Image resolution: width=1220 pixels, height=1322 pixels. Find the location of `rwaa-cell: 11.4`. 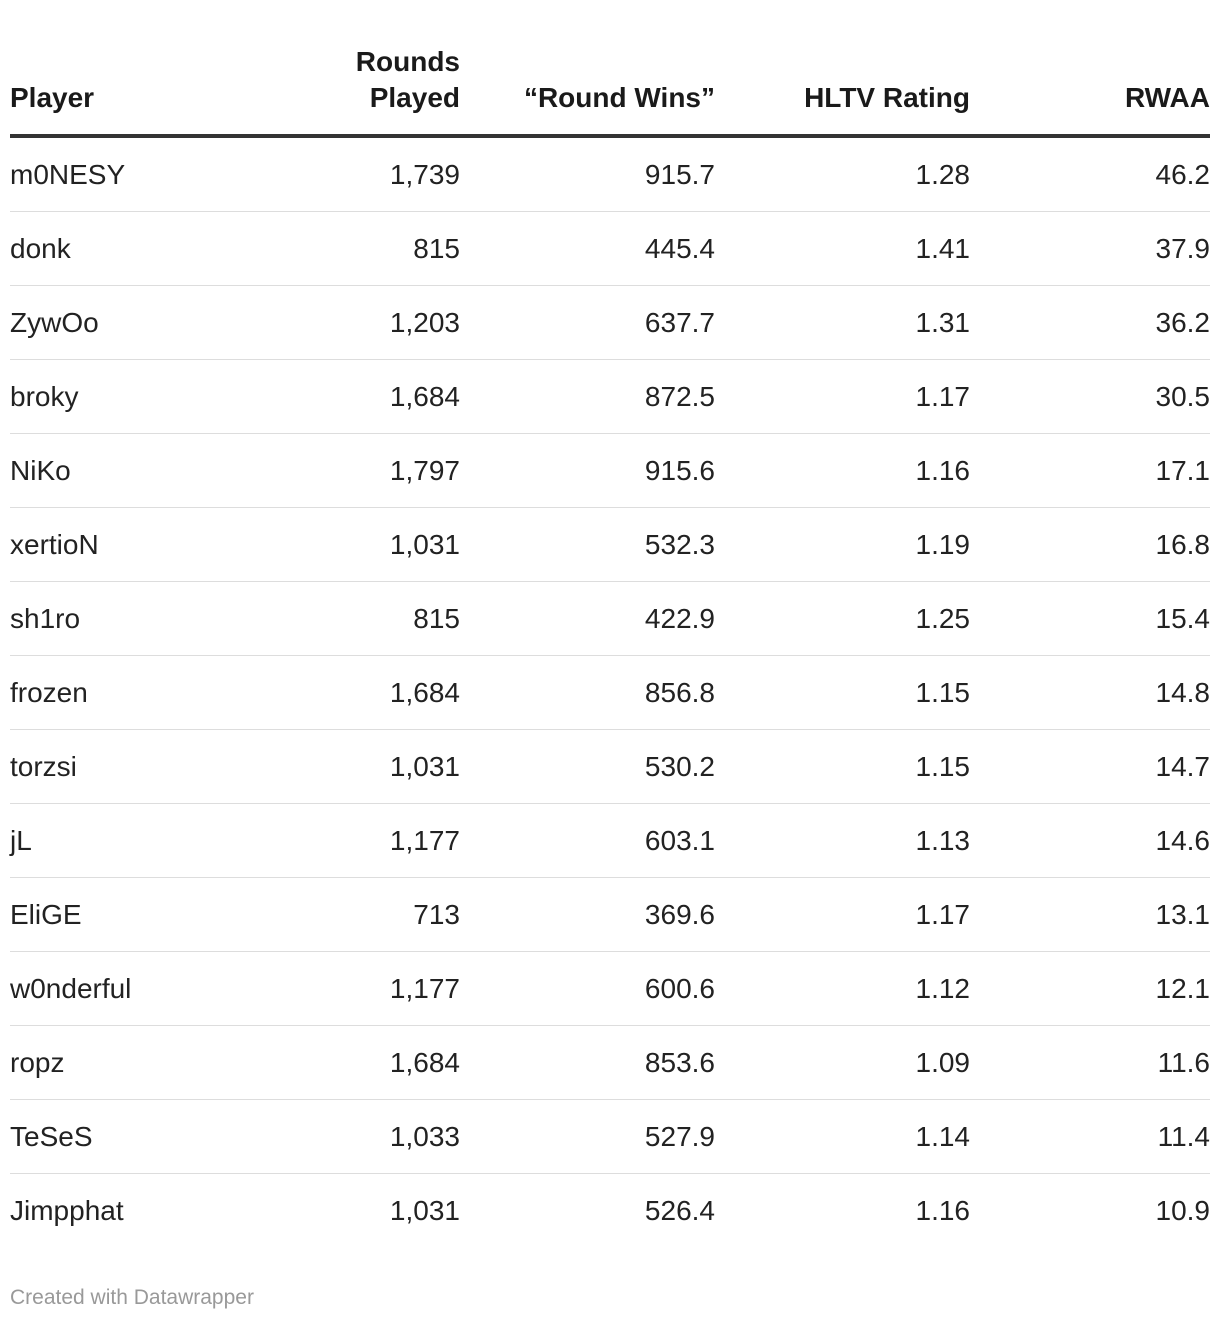

rwaa-cell: 11.4 is located at coordinates (1090, 1136).